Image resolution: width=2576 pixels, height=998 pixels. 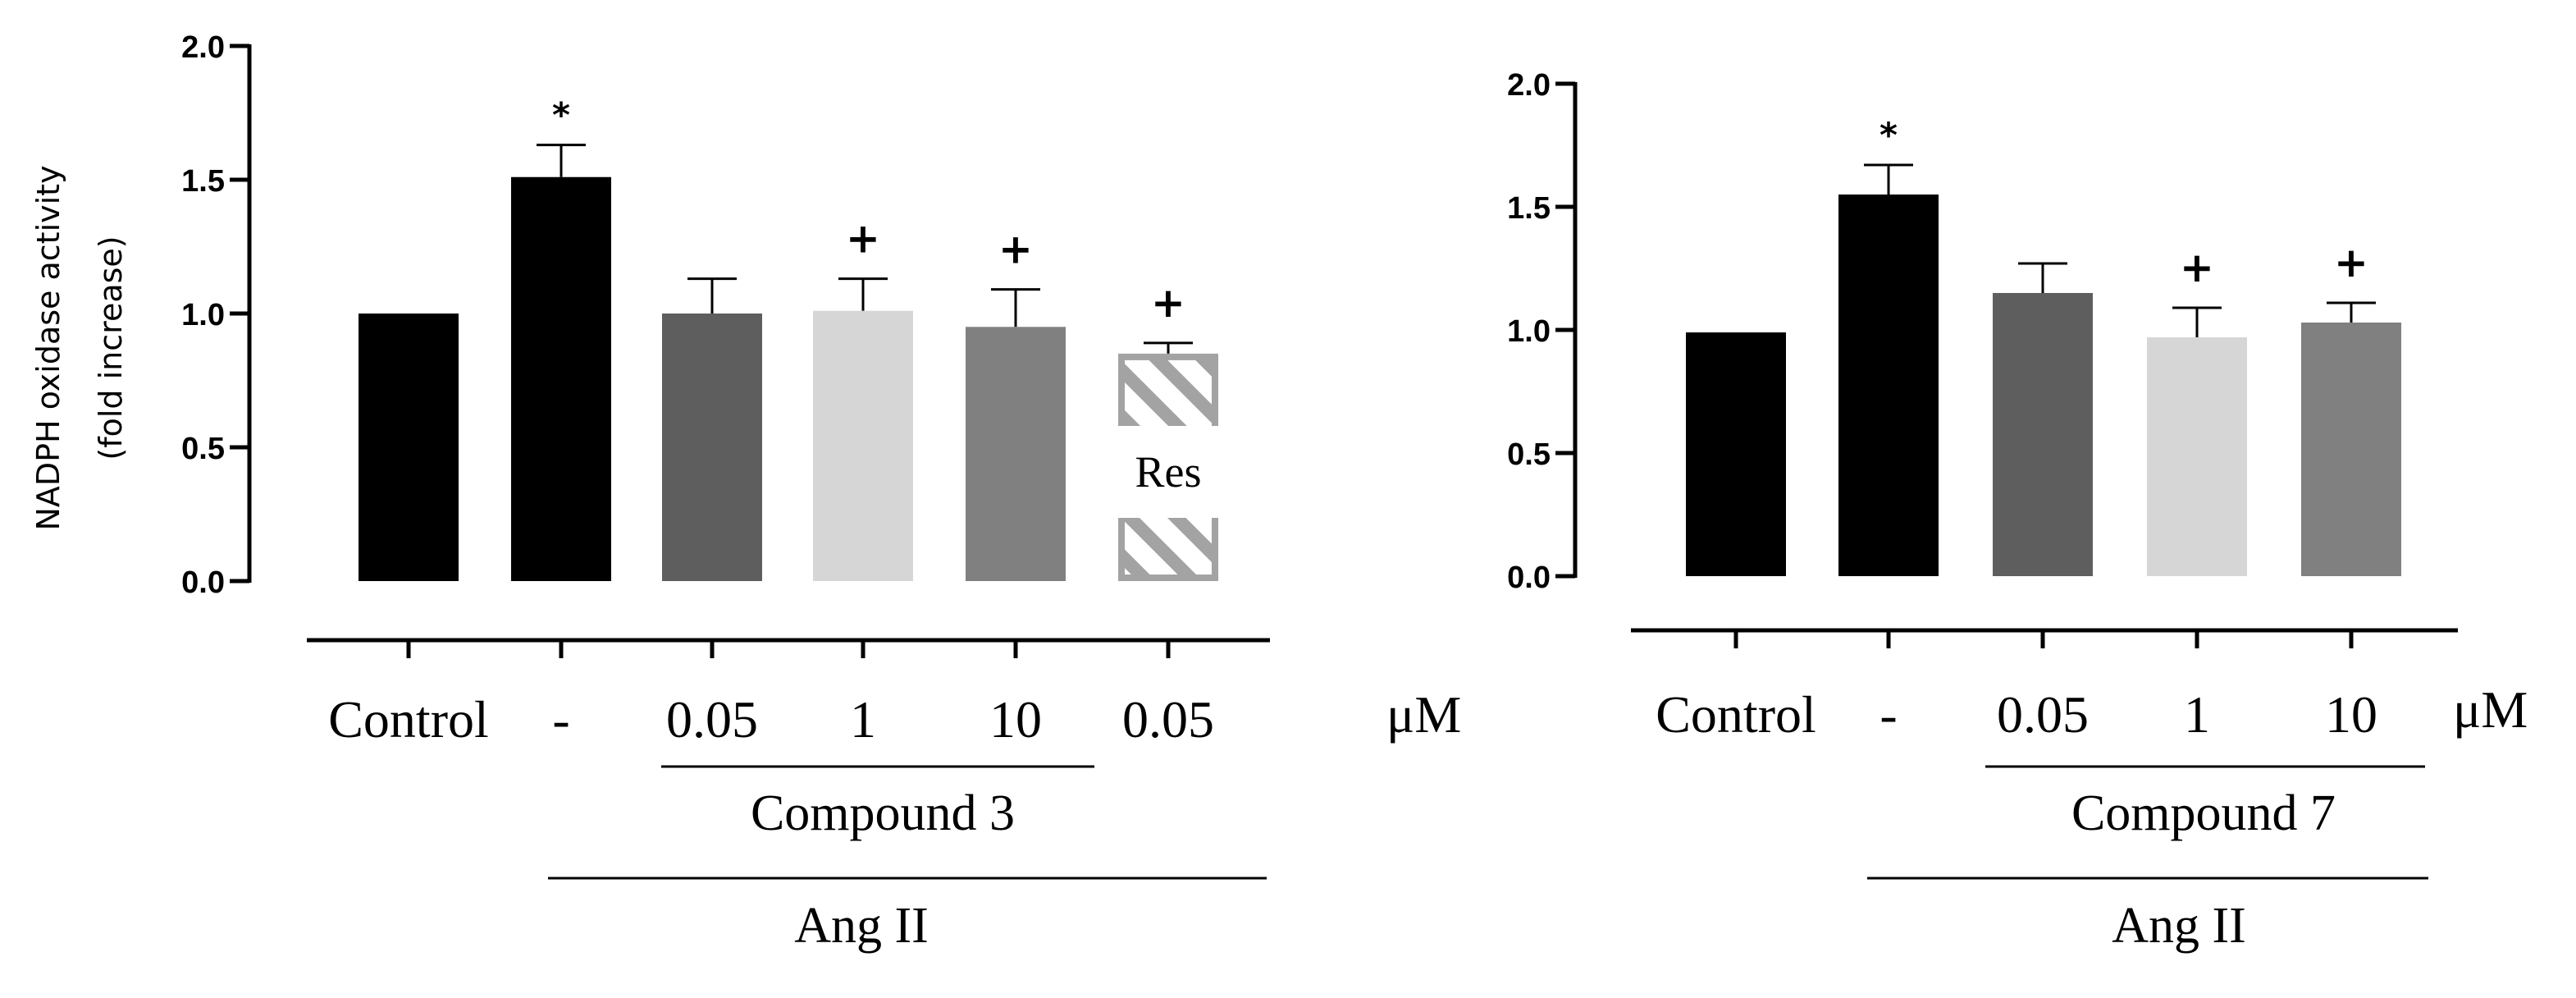 I want to click on bar-label-gap, so click(x=1168, y=472).